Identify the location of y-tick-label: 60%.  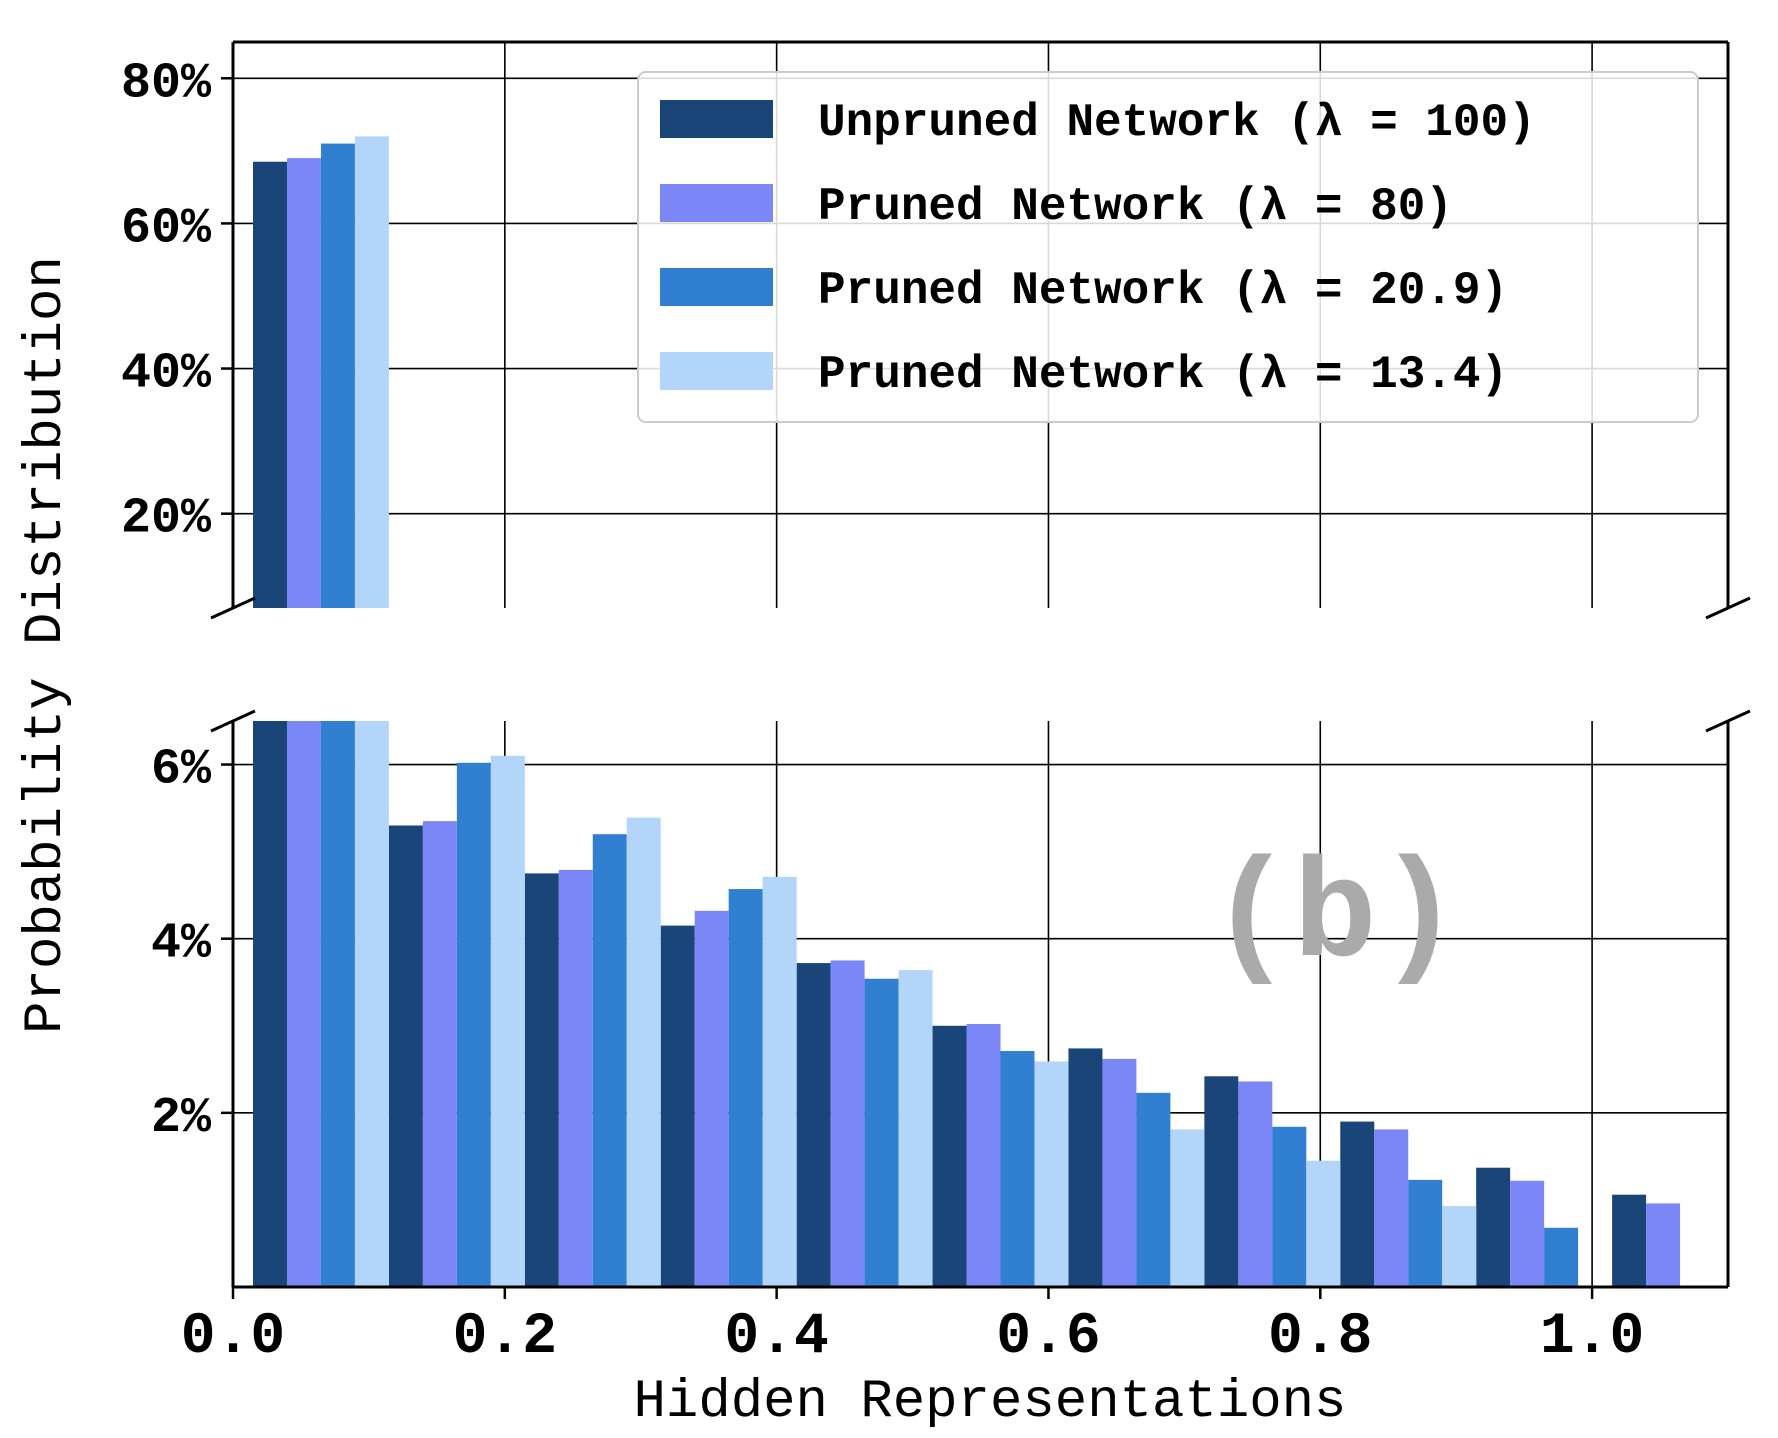
(166, 228).